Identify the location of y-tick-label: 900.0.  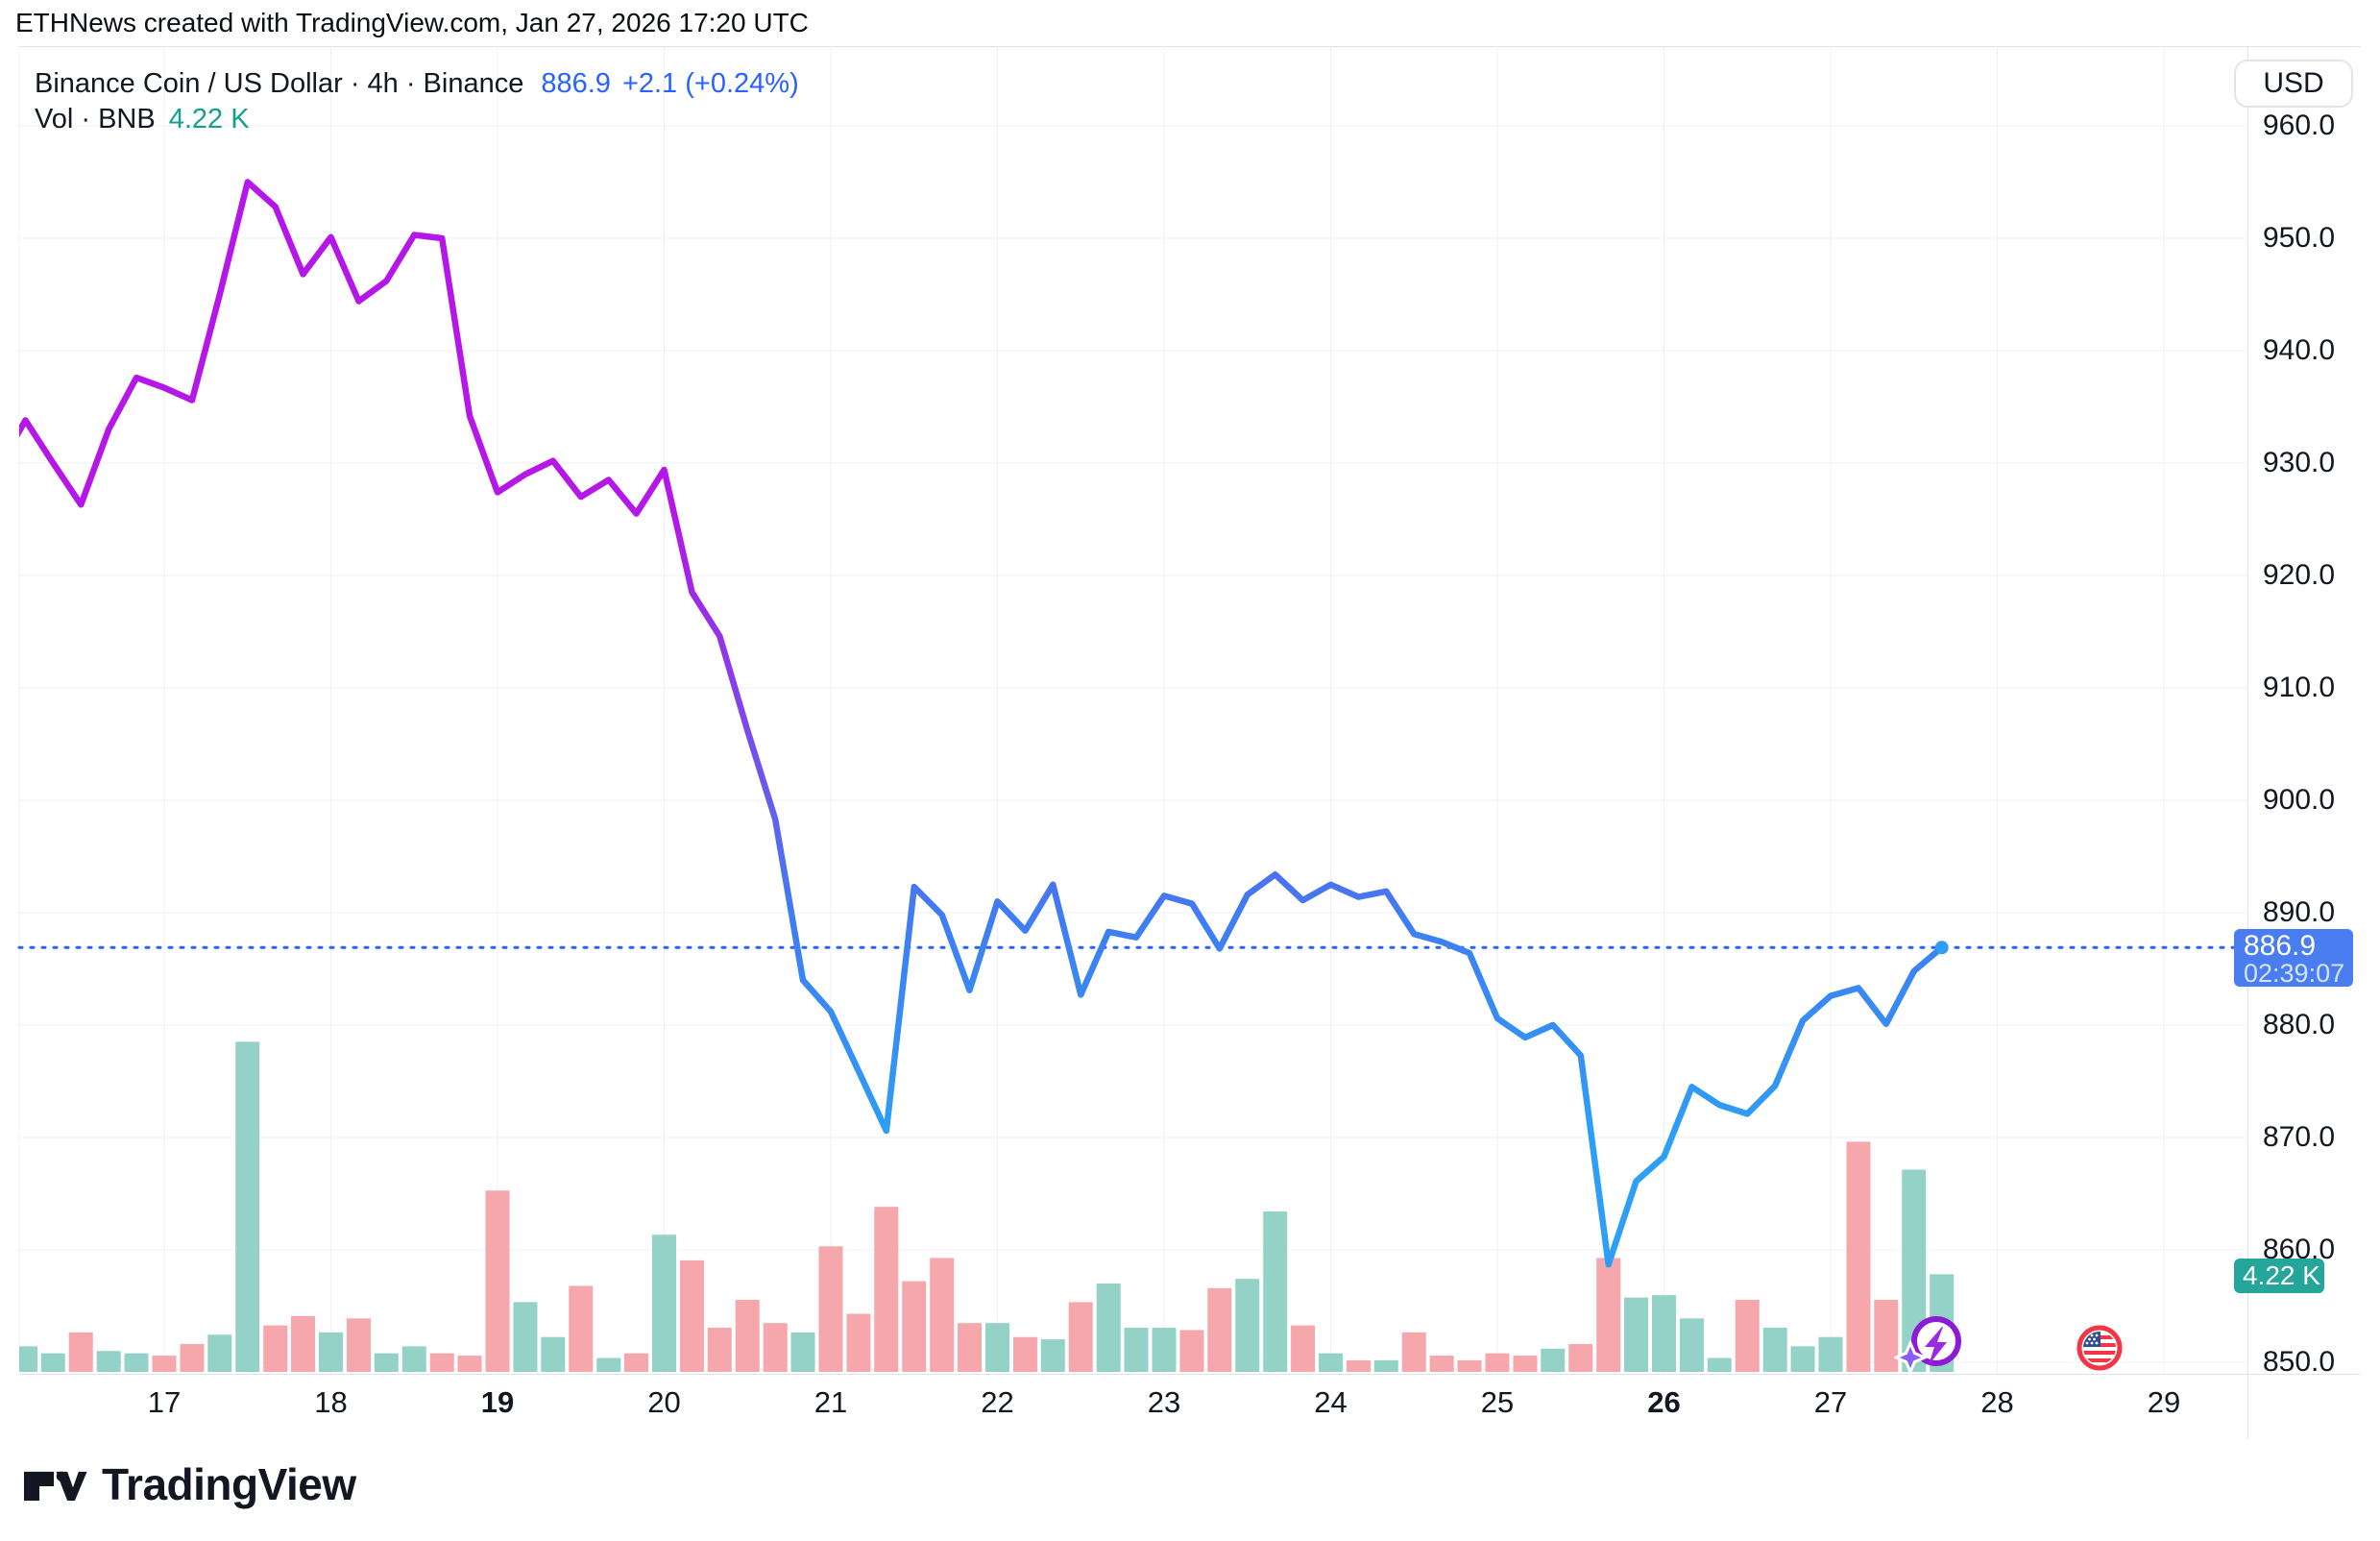
(2299, 800).